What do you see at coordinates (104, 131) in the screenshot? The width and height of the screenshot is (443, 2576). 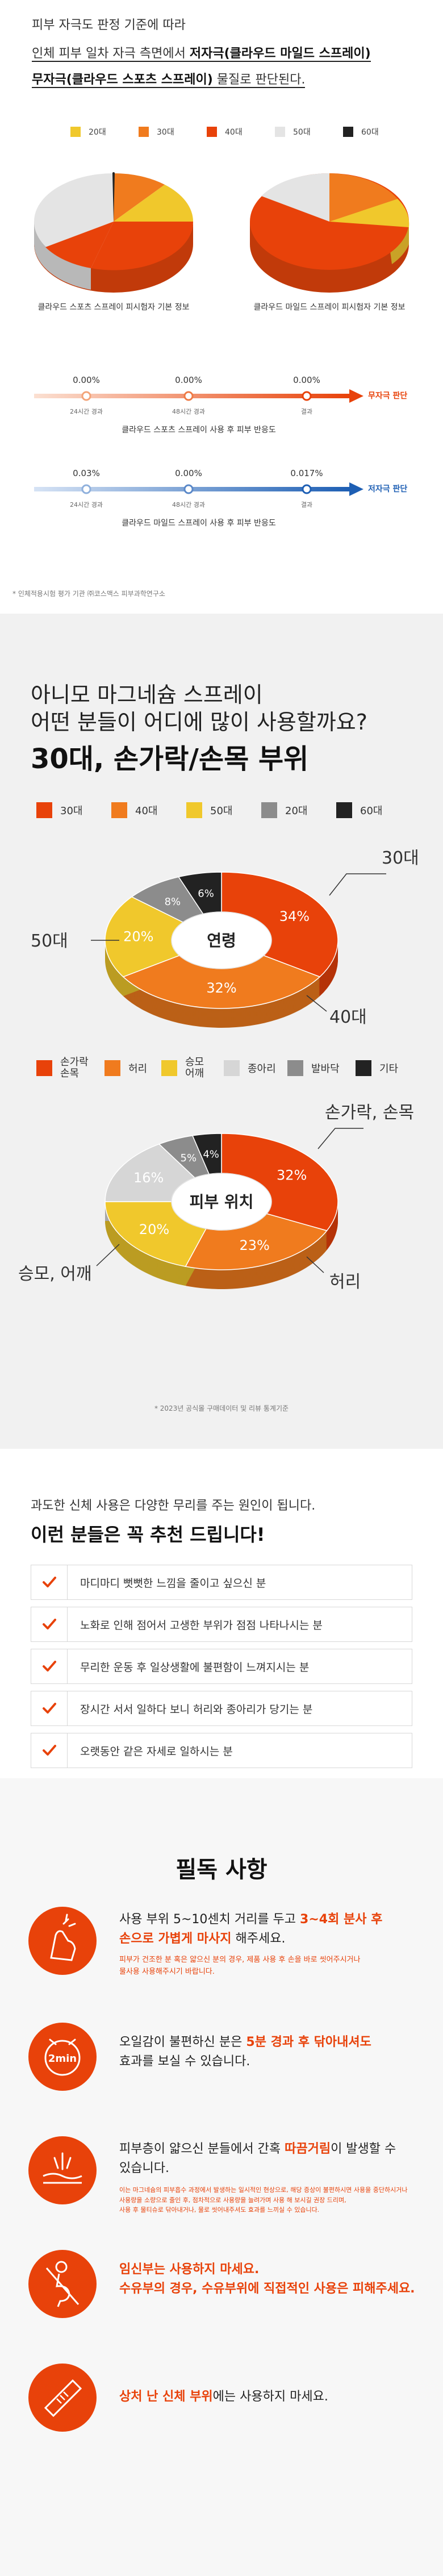 I see `legend-20s: 20대` at bounding box center [104, 131].